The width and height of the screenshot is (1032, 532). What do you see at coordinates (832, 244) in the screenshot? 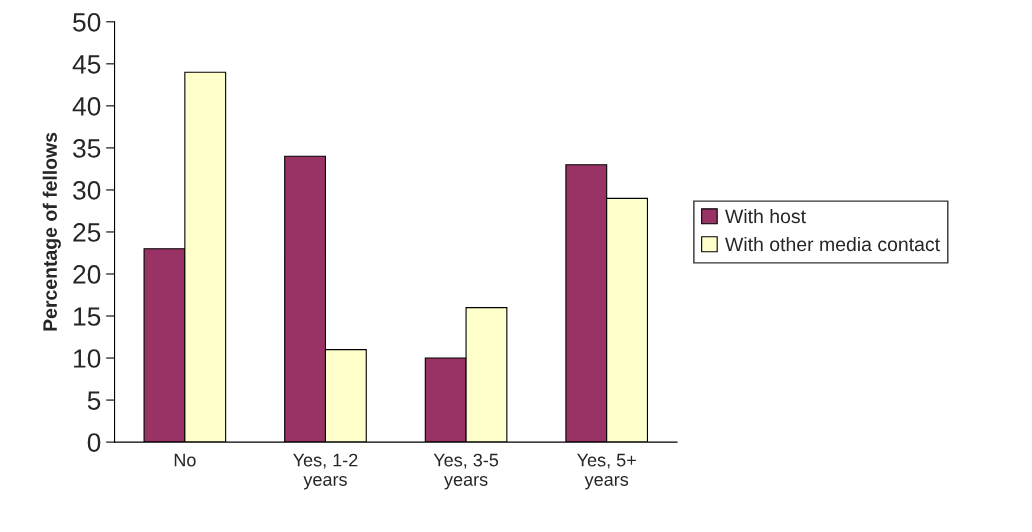
I see `legend-label: With other media contact` at bounding box center [832, 244].